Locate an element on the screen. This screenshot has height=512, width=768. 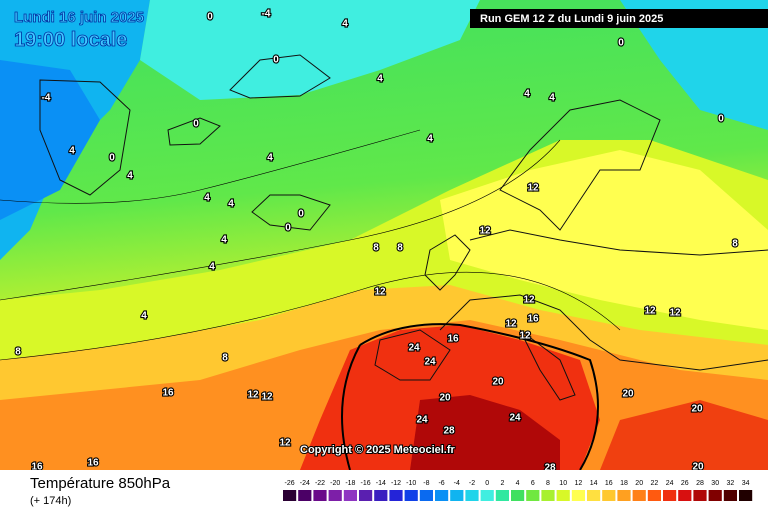
colorbar-label: -10 is located at coordinates (411, 483).